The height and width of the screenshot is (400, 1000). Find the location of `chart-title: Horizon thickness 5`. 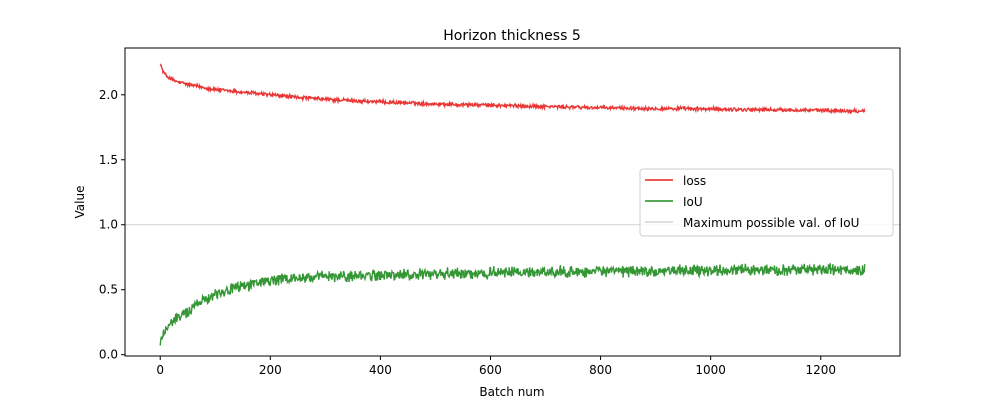

chart-title: Horizon thickness 5 is located at coordinates (511, 36).